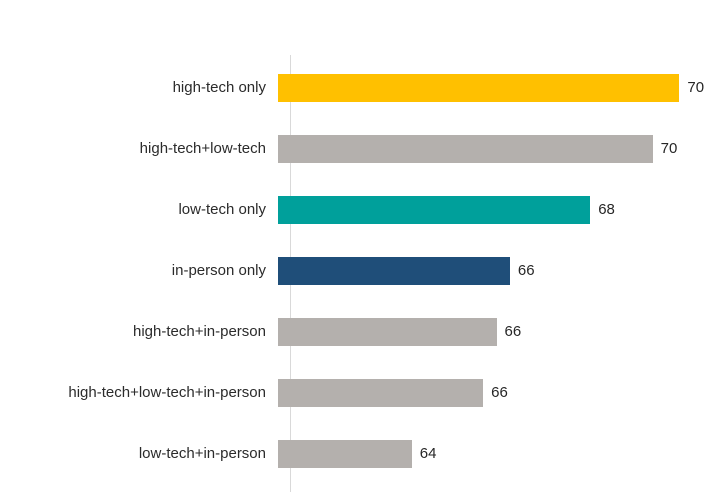 The height and width of the screenshot is (492, 724). What do you see at coordinates (202, 148) in the screenshot?
I see `category-label: high-tech+low-tech` at bounding box center [202, 148].